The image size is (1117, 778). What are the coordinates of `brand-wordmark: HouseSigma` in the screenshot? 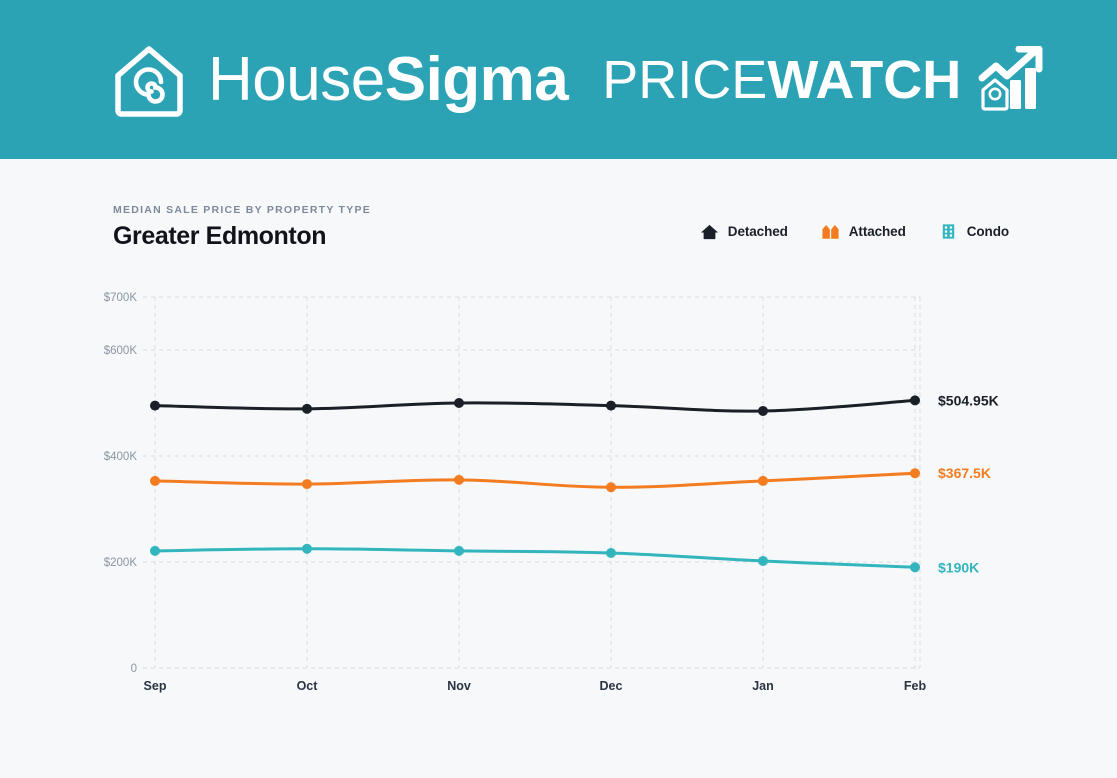 It's located at (388, 79).